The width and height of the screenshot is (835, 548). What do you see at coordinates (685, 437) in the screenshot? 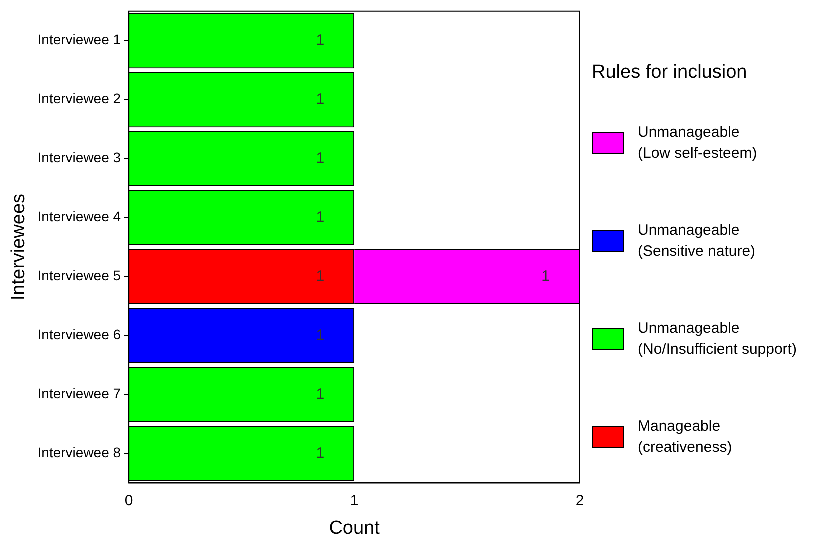
I see `legend-label: Manageable (creativeness)` at bounding box center [685, 437].